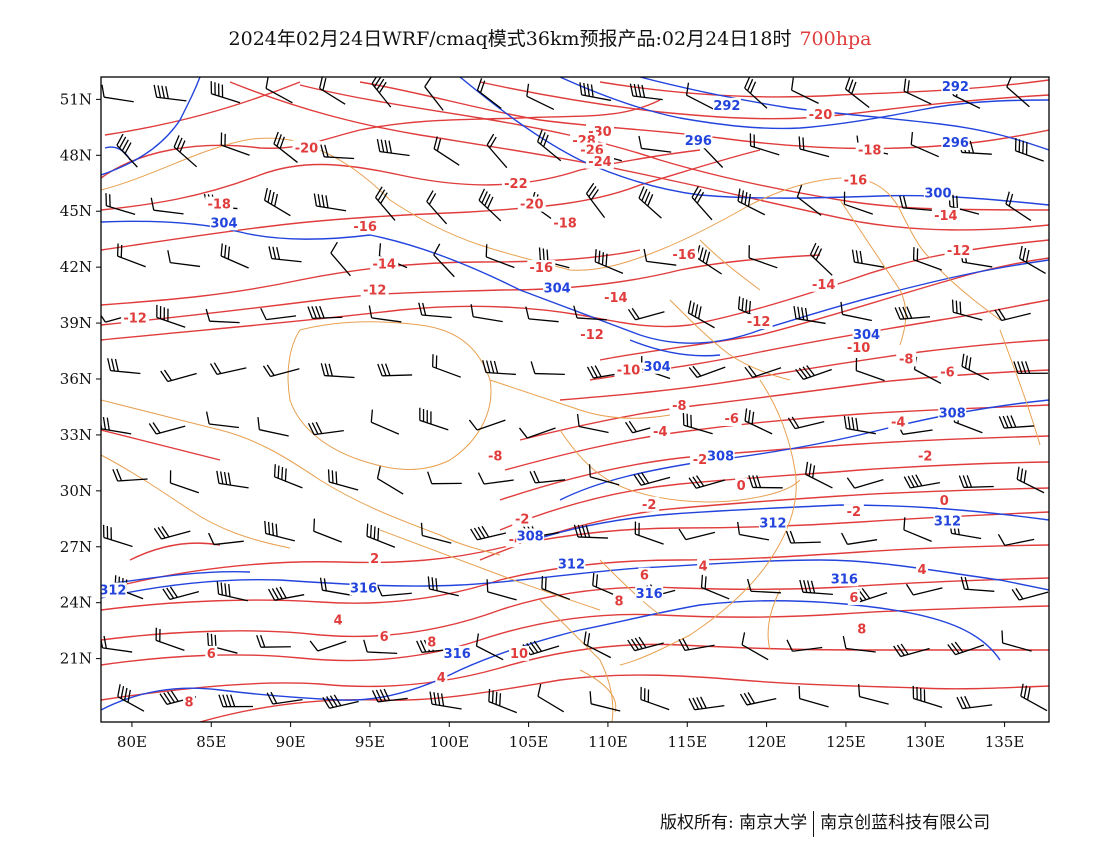 Image resolution: width=1100 pixels, height=850 pixels. Describe the element at coordinates (944, 501) in the screenshot. I see `contour-label: 0` at that location.